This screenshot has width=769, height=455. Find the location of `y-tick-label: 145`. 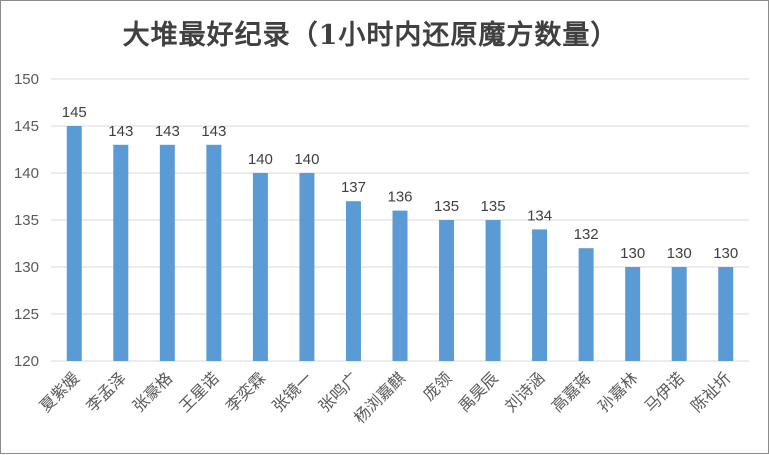

y-tick-label: 145 is located at coordinates (26, 126).